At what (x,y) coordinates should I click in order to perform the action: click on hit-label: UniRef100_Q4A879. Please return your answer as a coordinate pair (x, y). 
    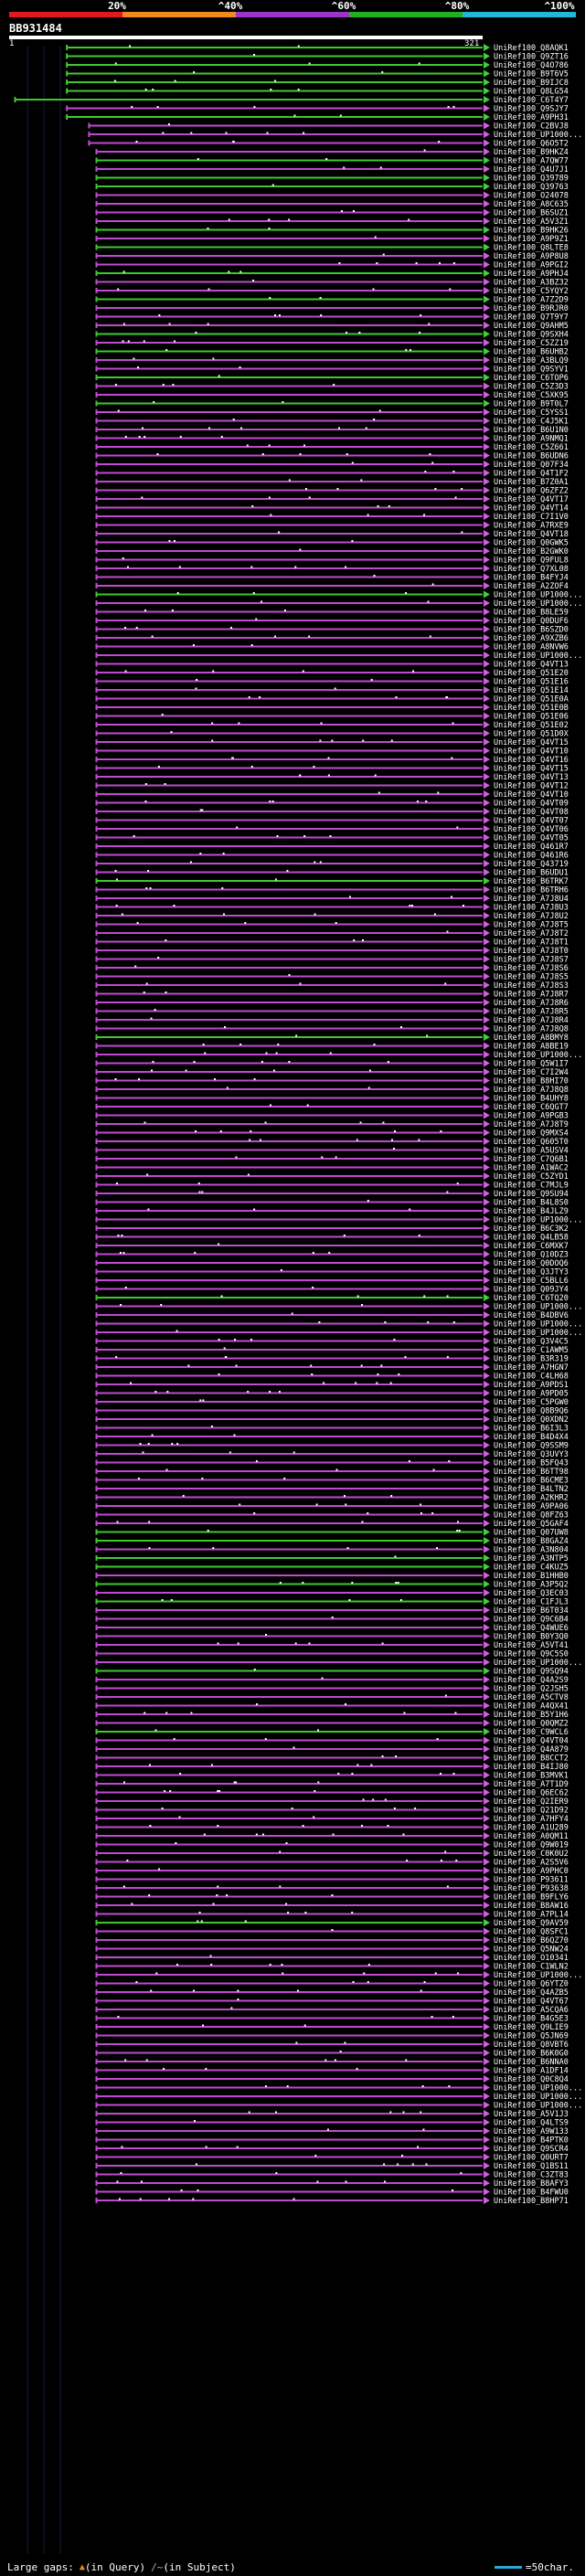
    Looking at the image, I should click on (532, 1749).